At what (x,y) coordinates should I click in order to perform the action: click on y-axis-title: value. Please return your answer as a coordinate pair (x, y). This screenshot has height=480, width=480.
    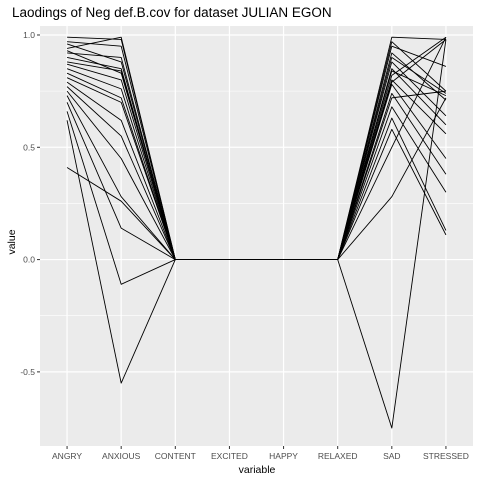
    Looking at the image, I should click on (12, 241).